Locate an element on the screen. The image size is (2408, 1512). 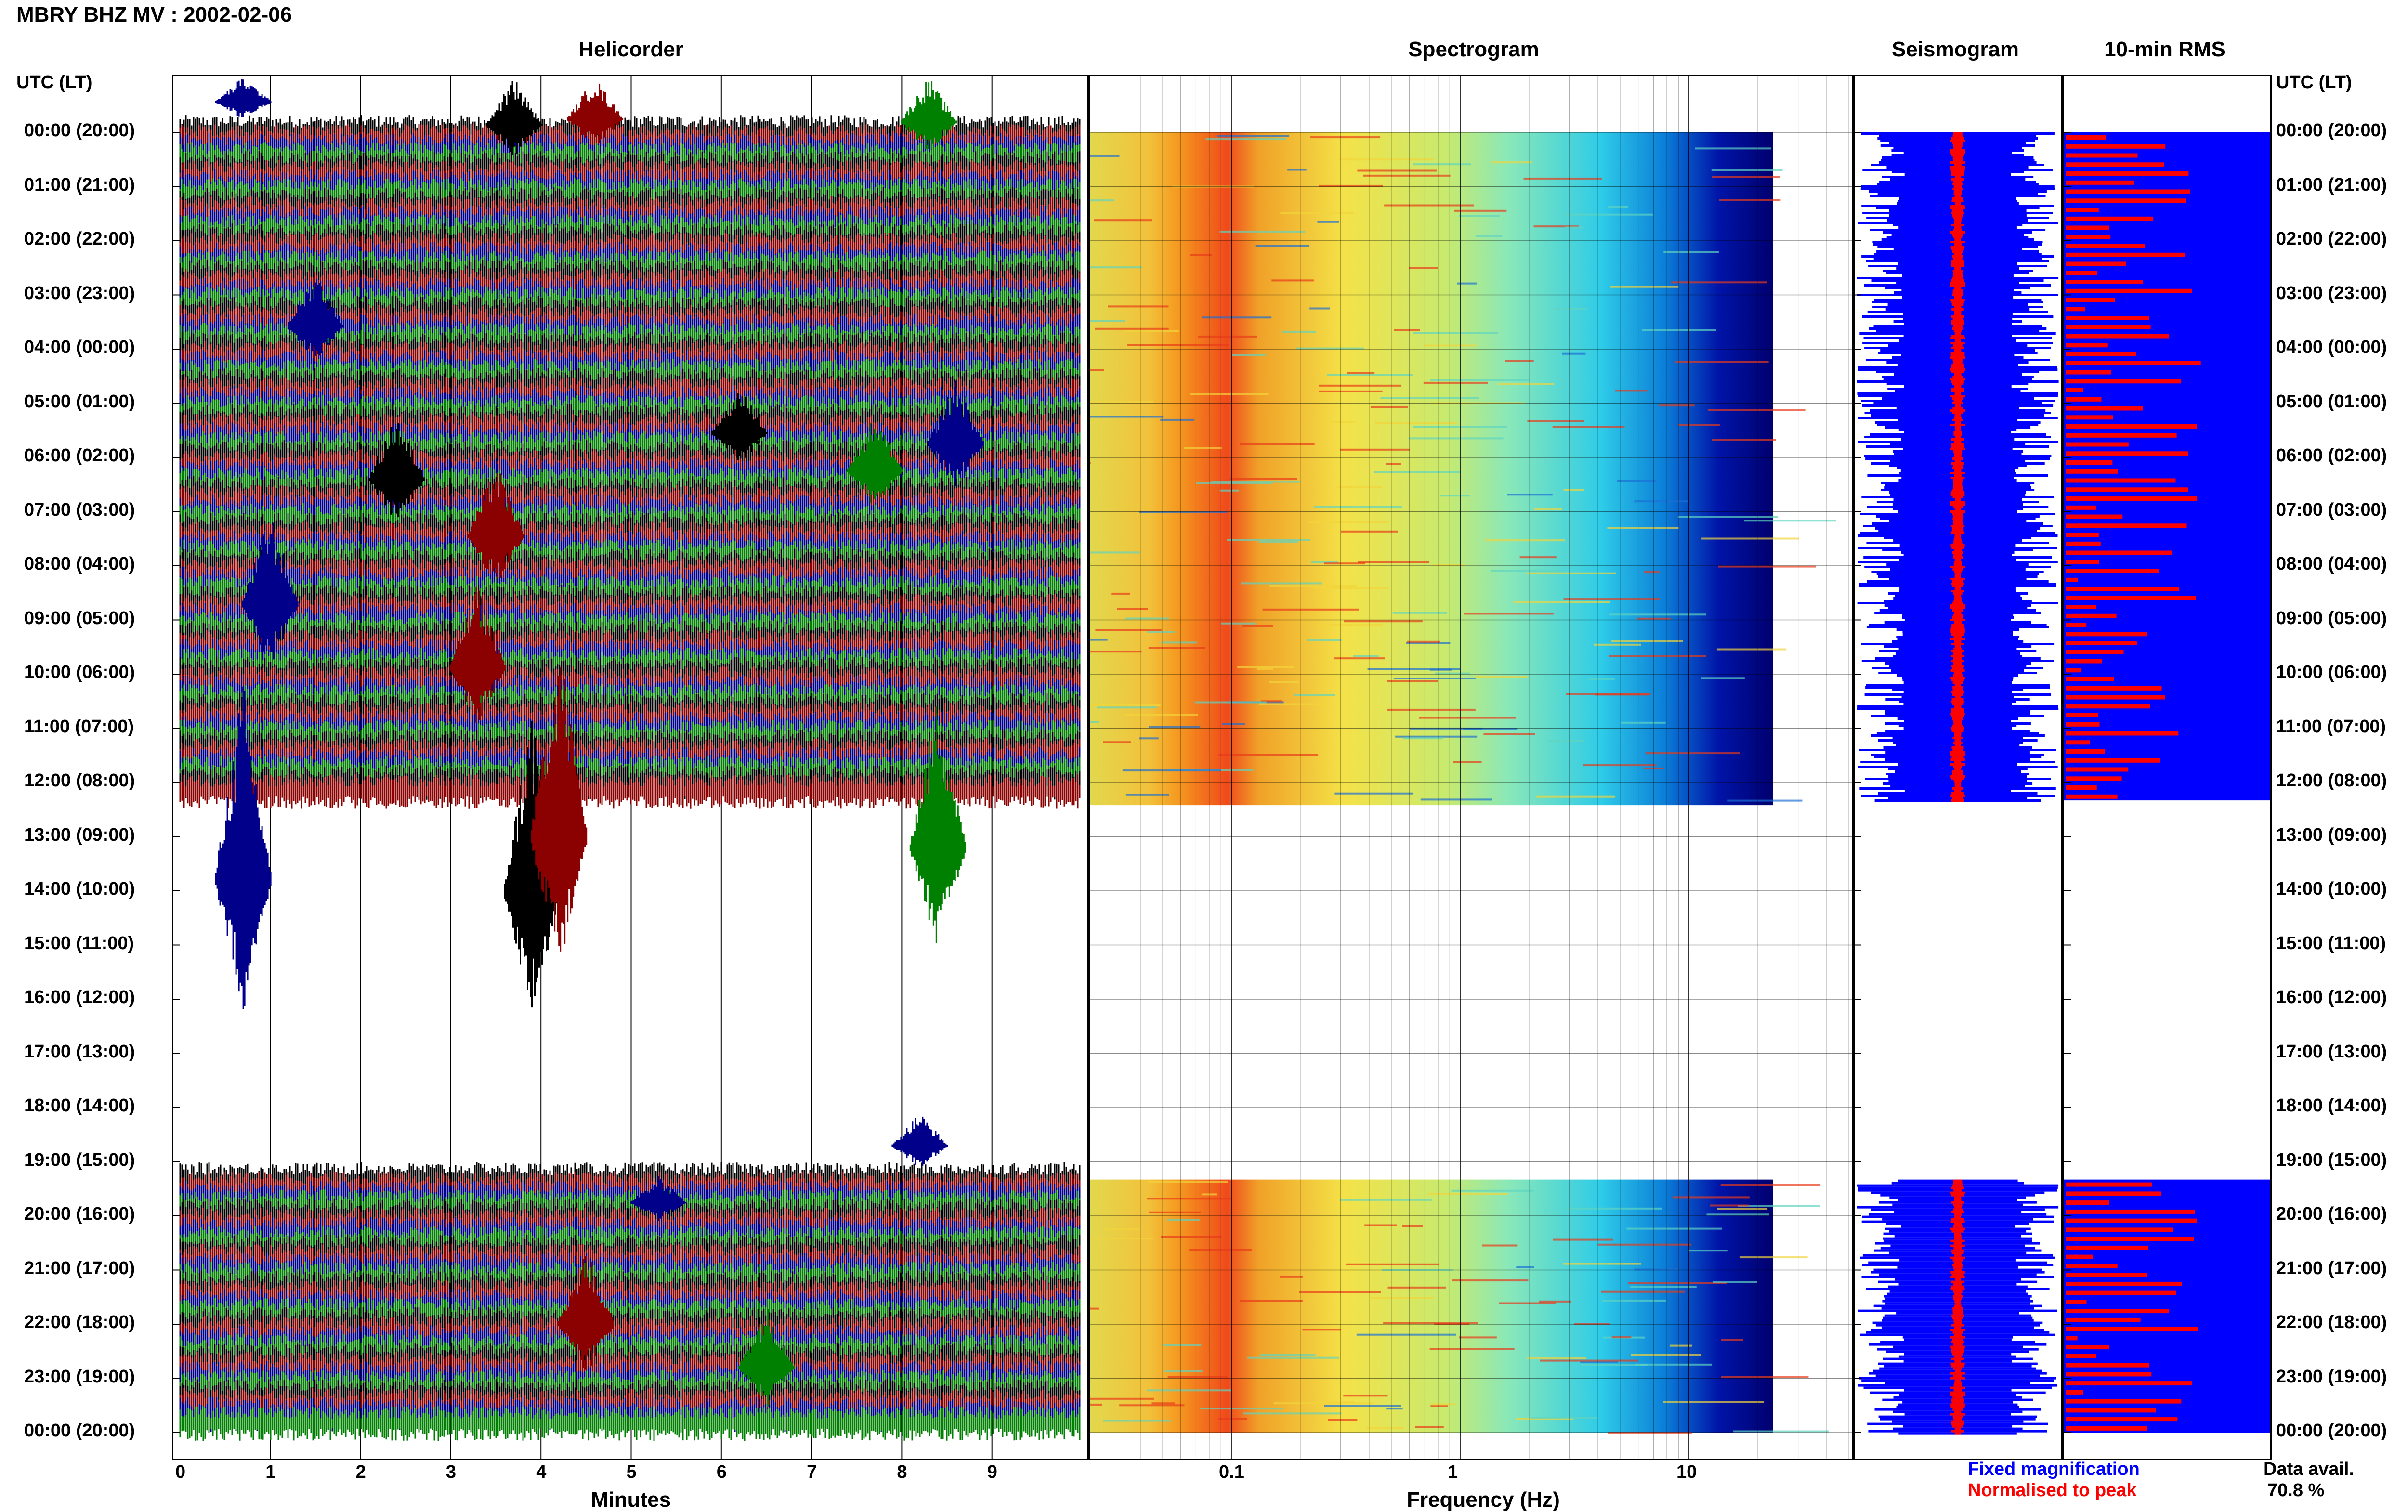
helicorder-event-burst is located at coordinates (559, 809).